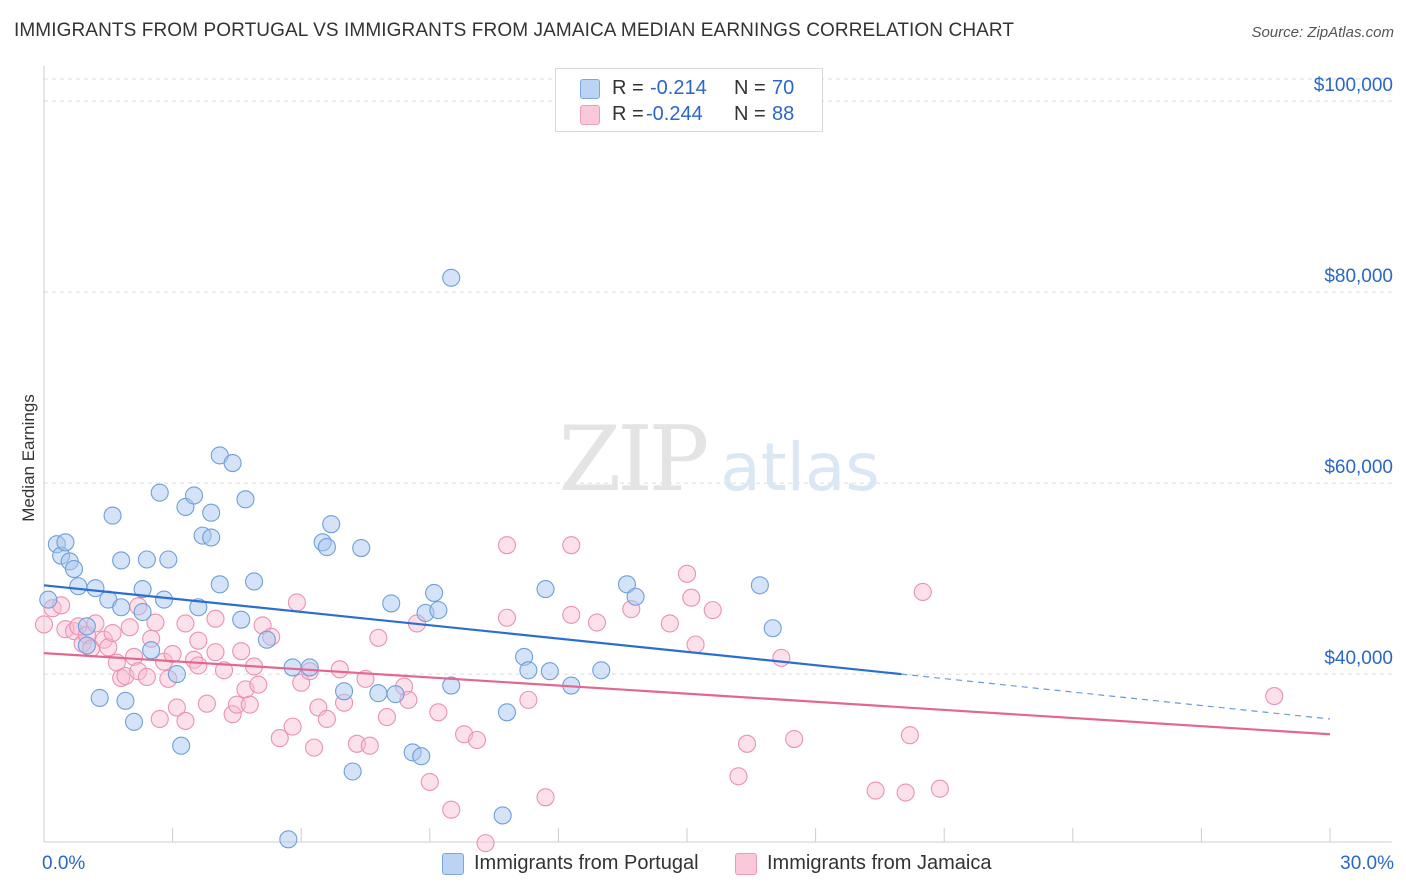  What do you see at coordinates (1353, 85) in the screenshot?
I see `y-tick-label: $100,000` at bounding box center [1353, 85].